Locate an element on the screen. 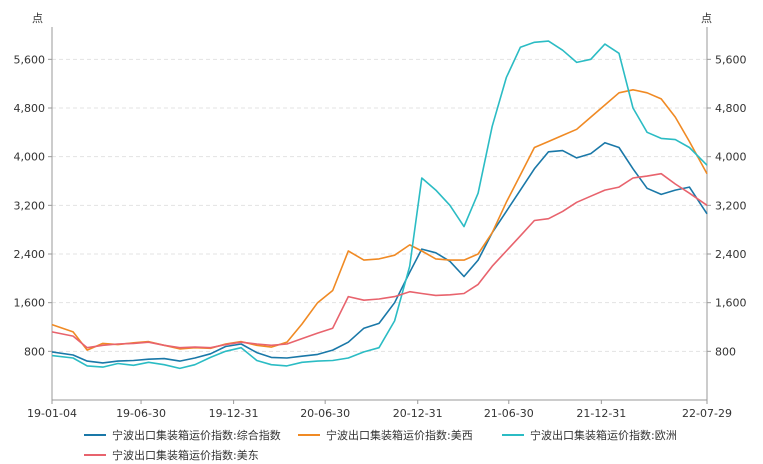 The height and width of the screenshot is (464, 763). y-tick-label-right: 800 is located at coordinates (725, 351).